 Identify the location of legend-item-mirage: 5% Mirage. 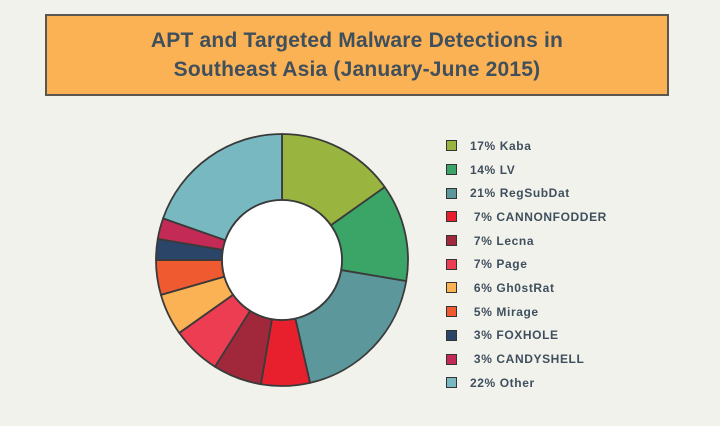
(526, 312).